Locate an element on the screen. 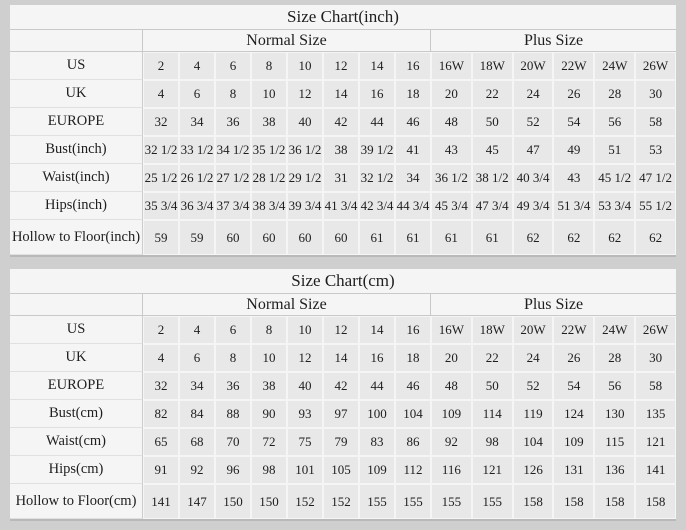 Image resolution: width=686 pixels, height=530 pixels. size-cell: 116 is located at coordinates (451, 470).